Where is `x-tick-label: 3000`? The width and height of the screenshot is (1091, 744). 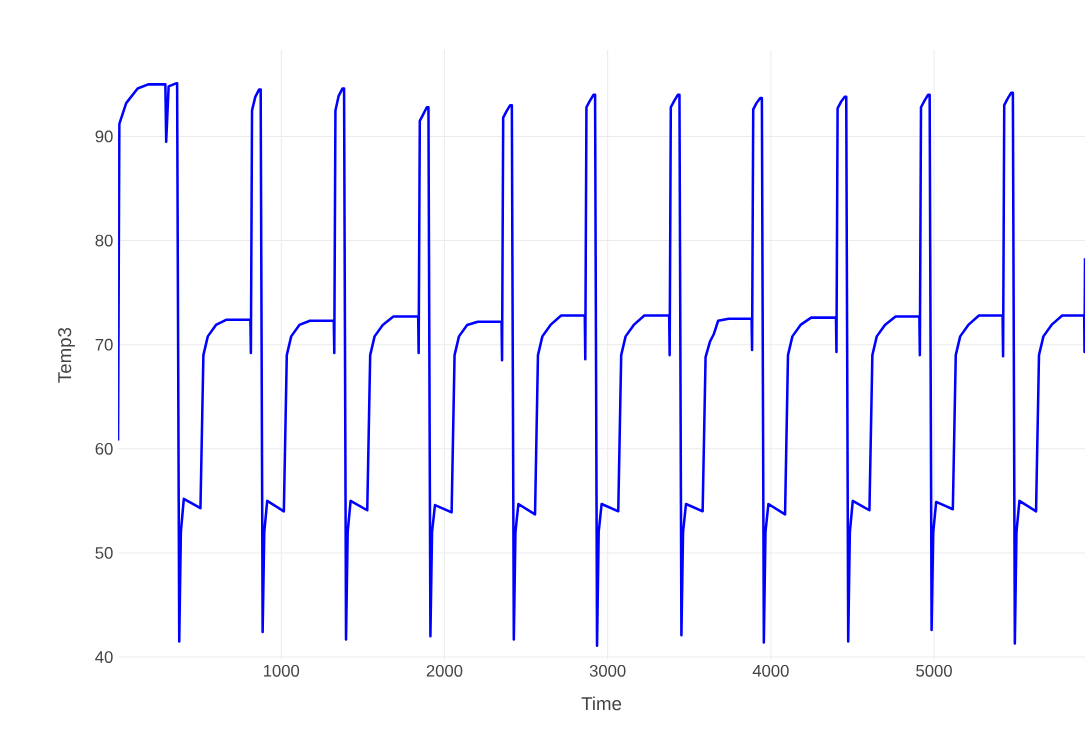
x-tick-label: 3000 is located at coordinates (607, 670).